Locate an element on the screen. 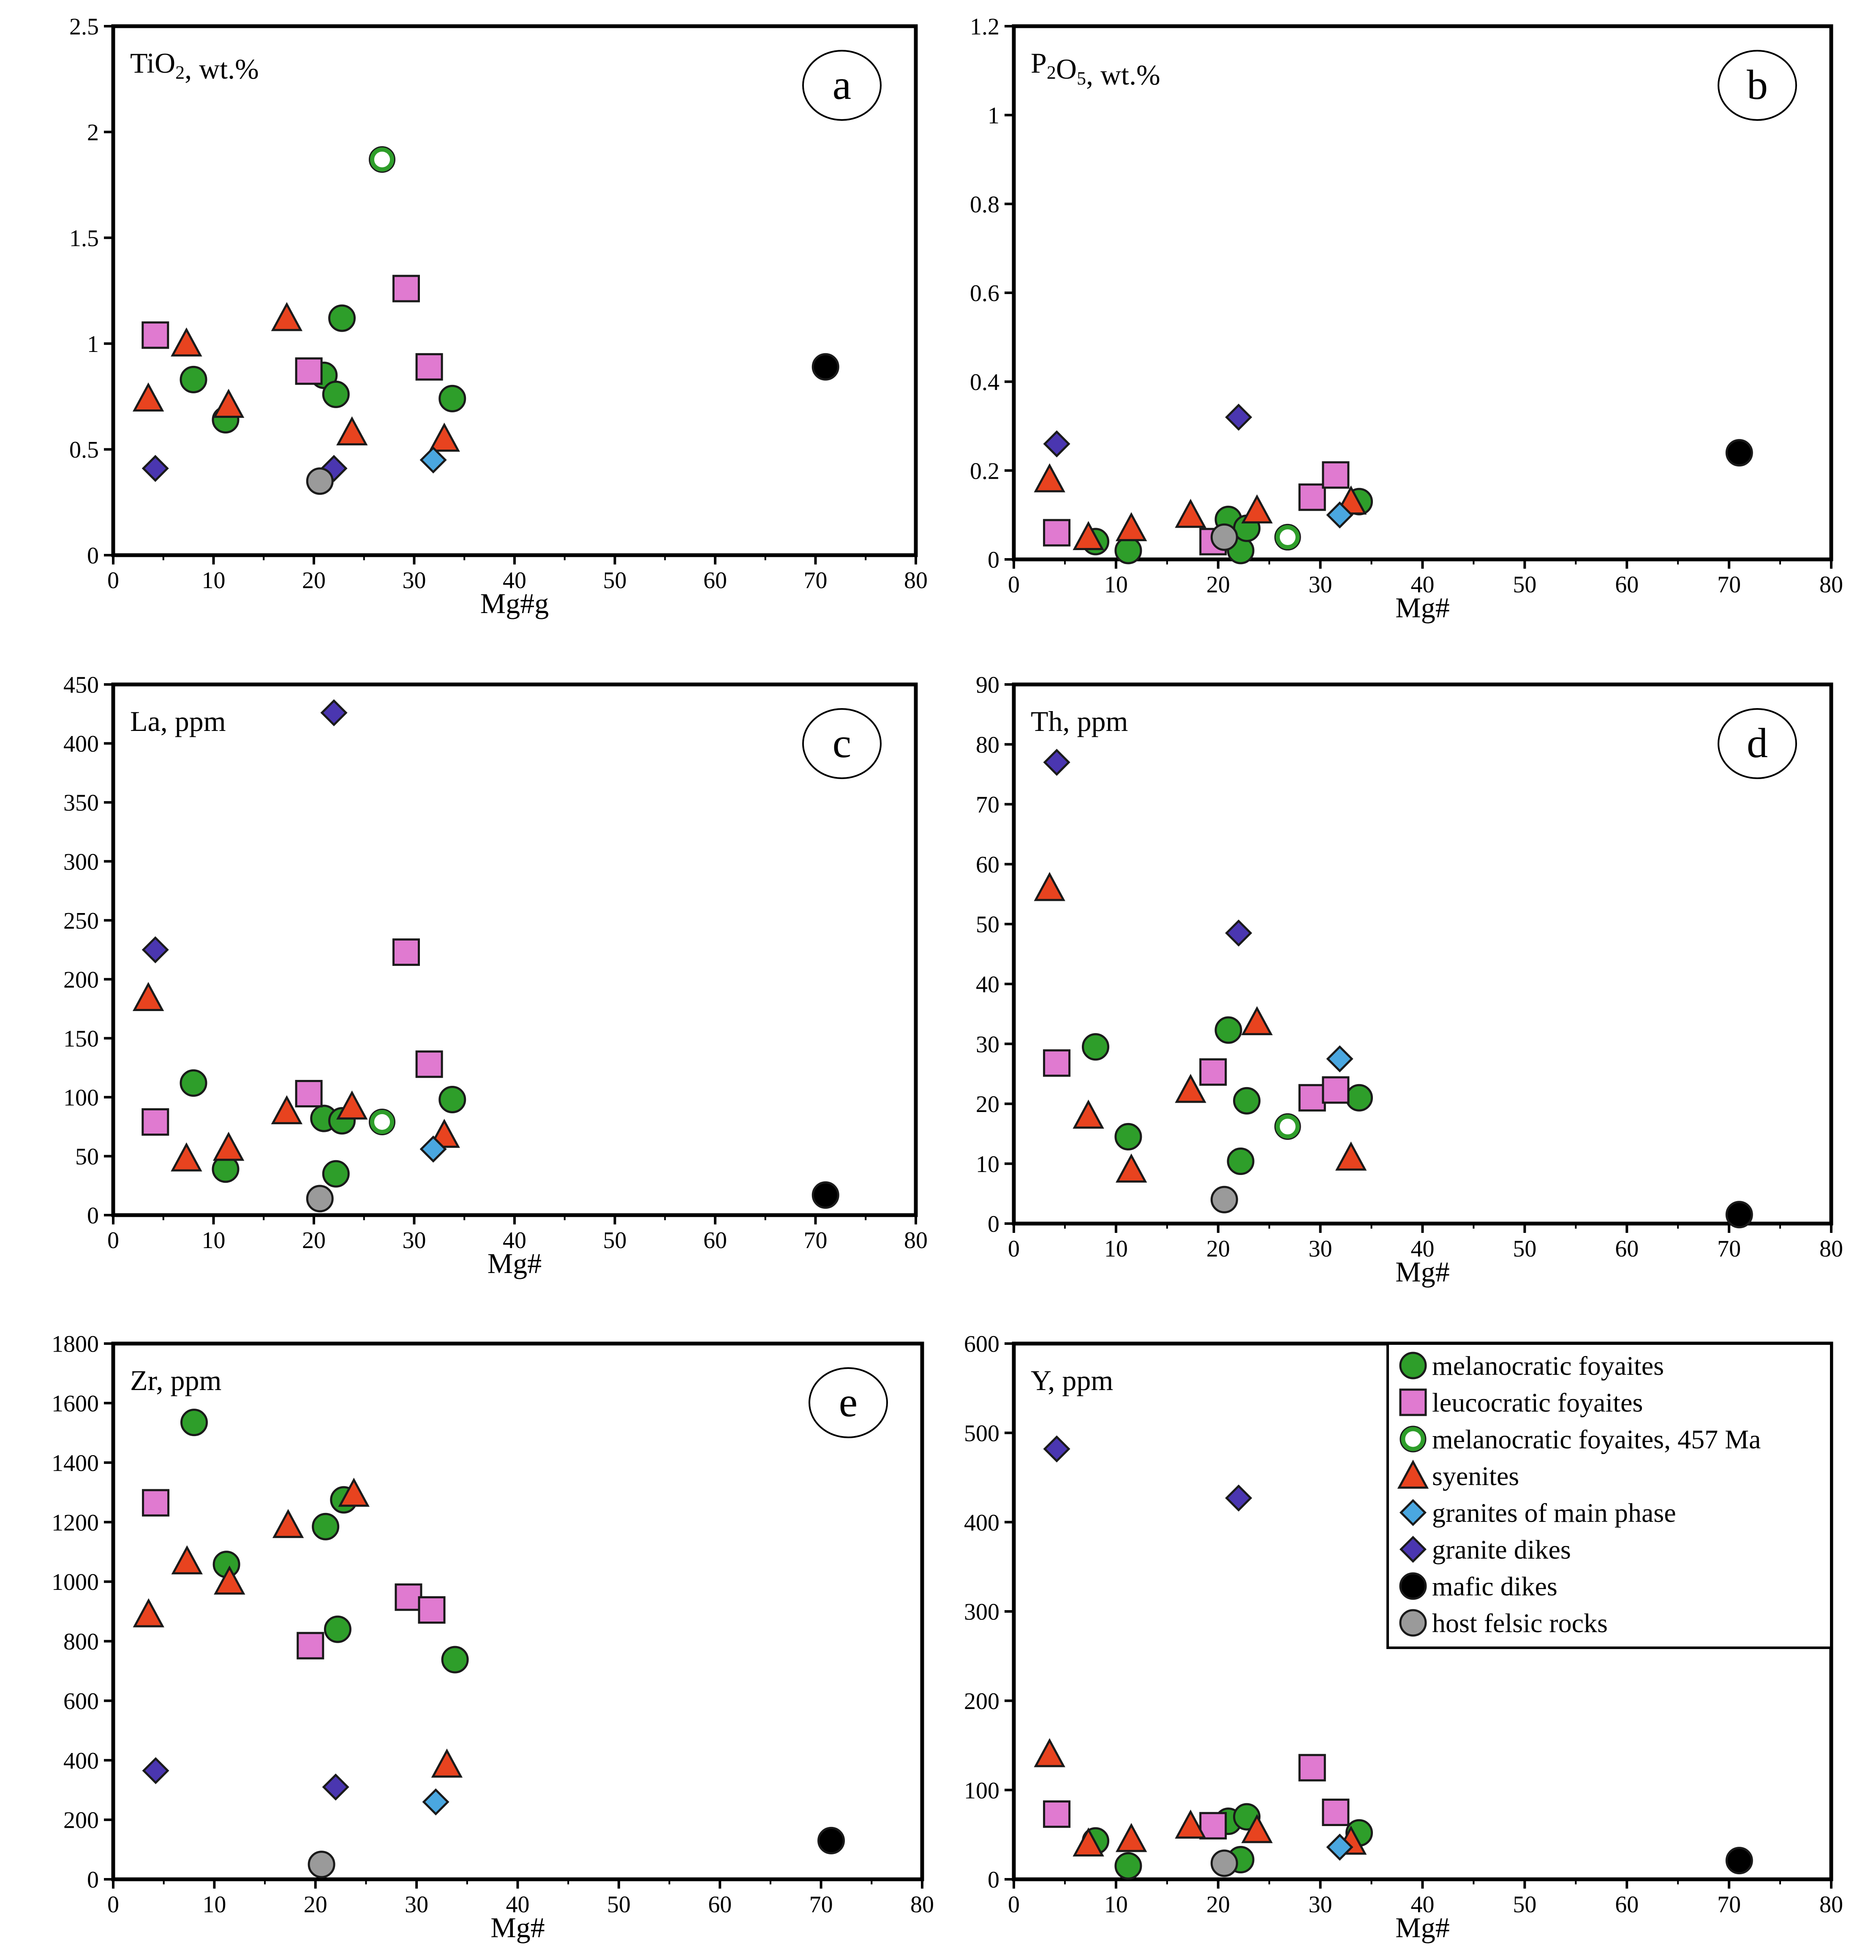 The height and width of the screenshot is (1960, 1876). legend-marker-melanocratic is located at coordinates (1413, 1365).